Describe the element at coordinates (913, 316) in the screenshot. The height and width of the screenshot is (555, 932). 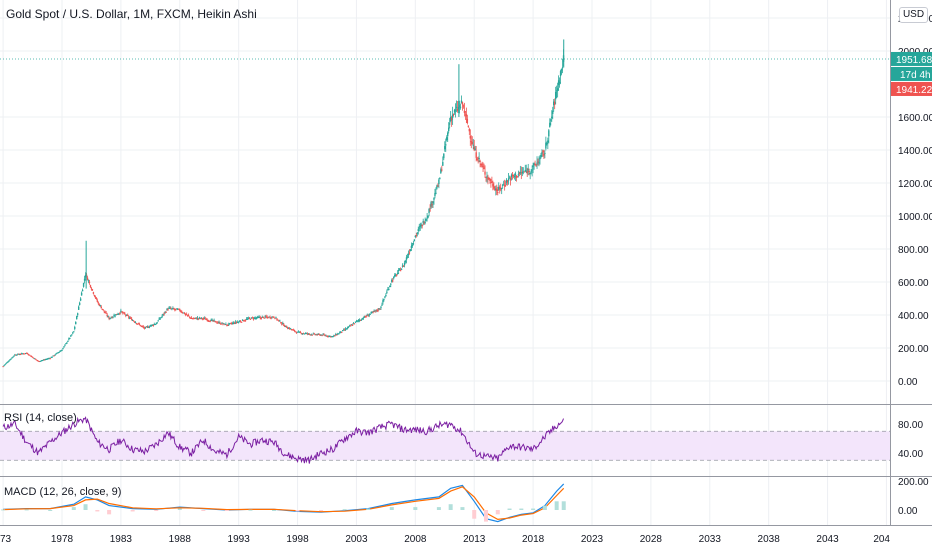
I see `price-axis-tick: 400.00` at that location.